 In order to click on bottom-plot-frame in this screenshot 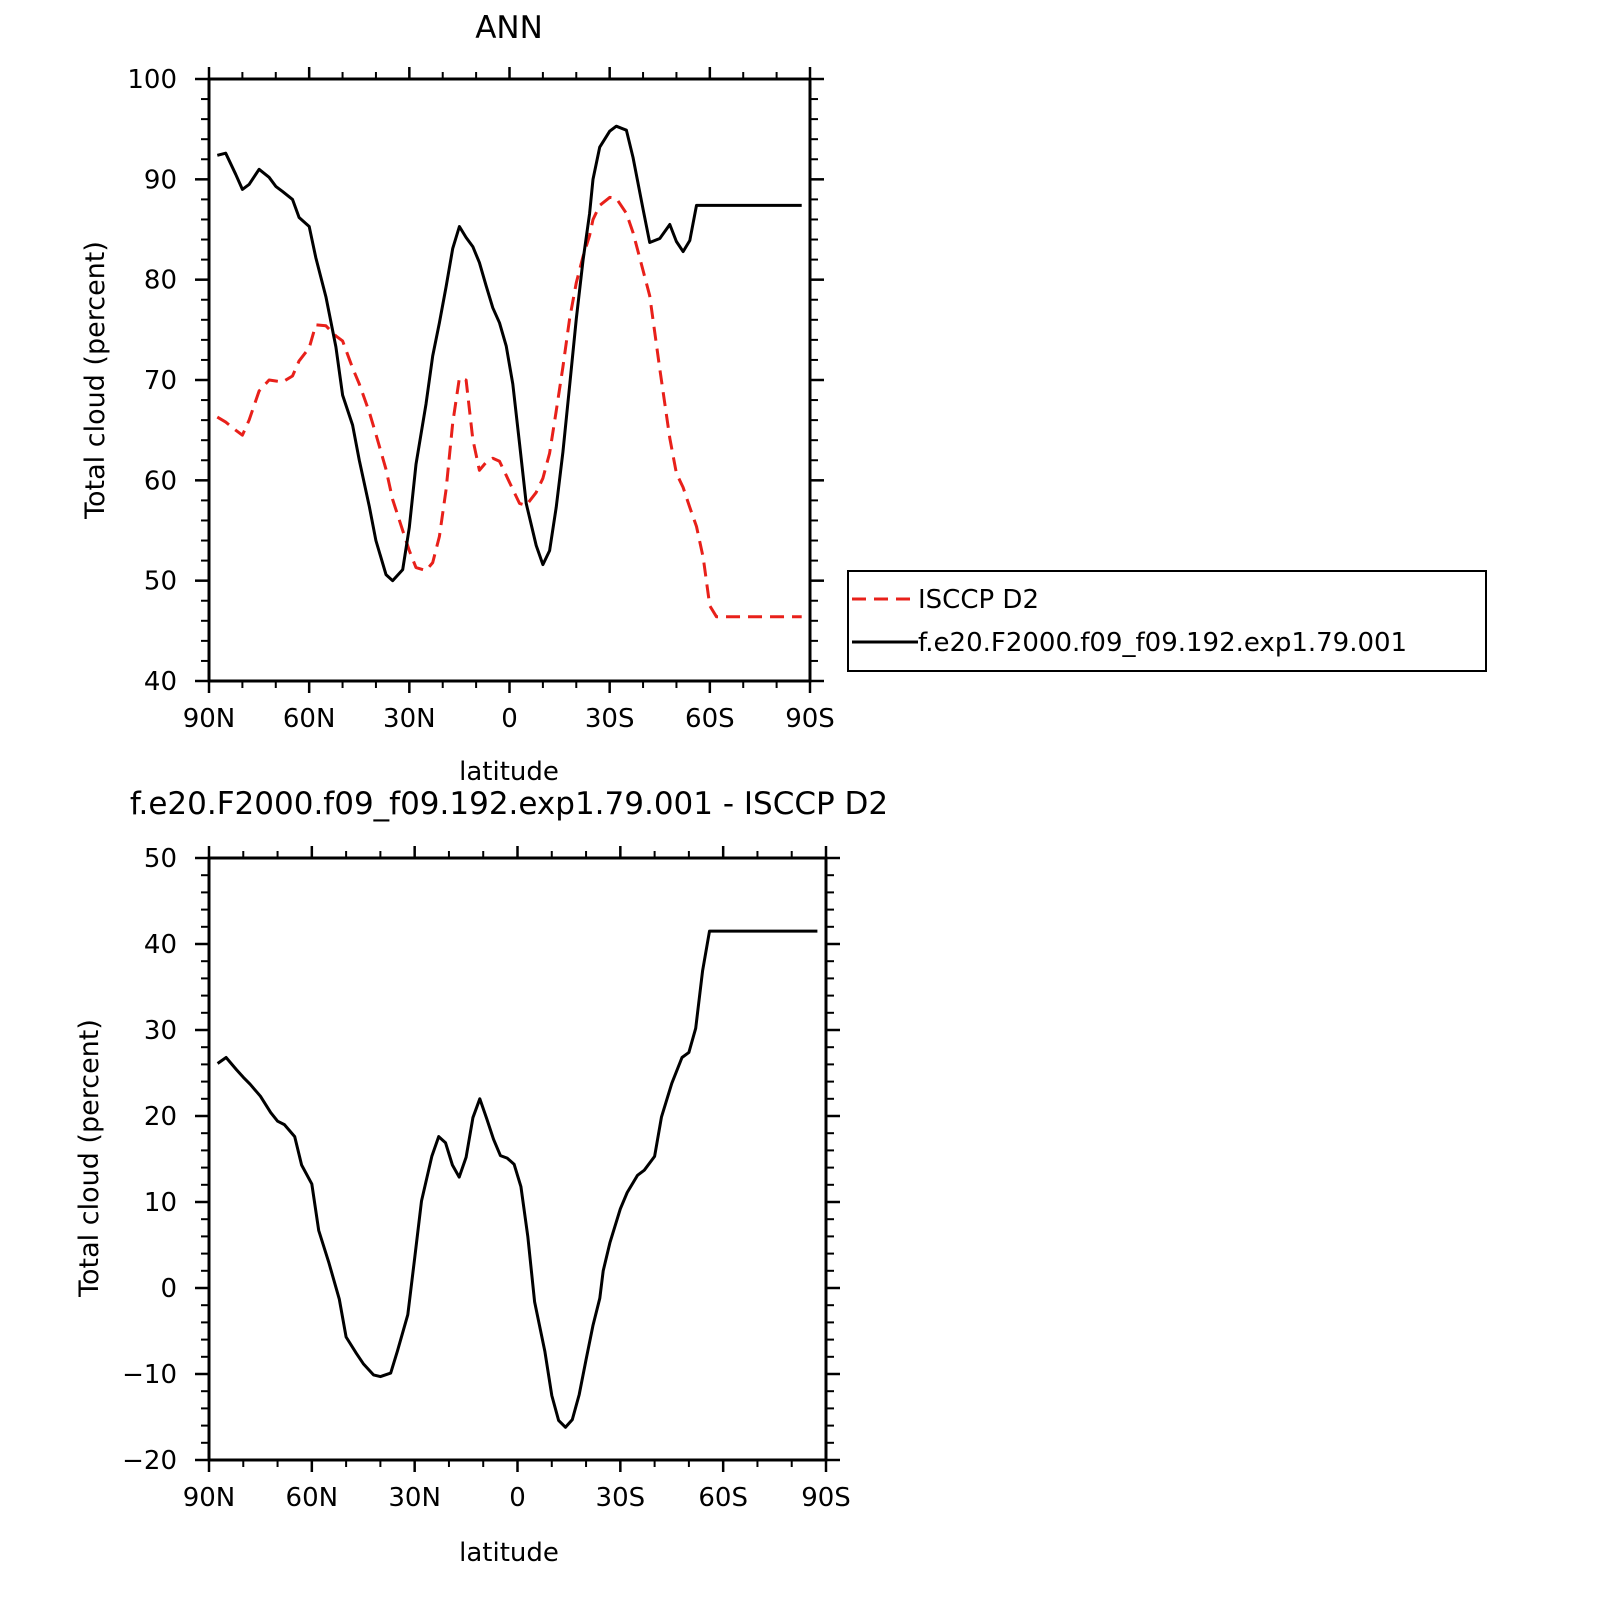, I will do `click(517, 1159)`.